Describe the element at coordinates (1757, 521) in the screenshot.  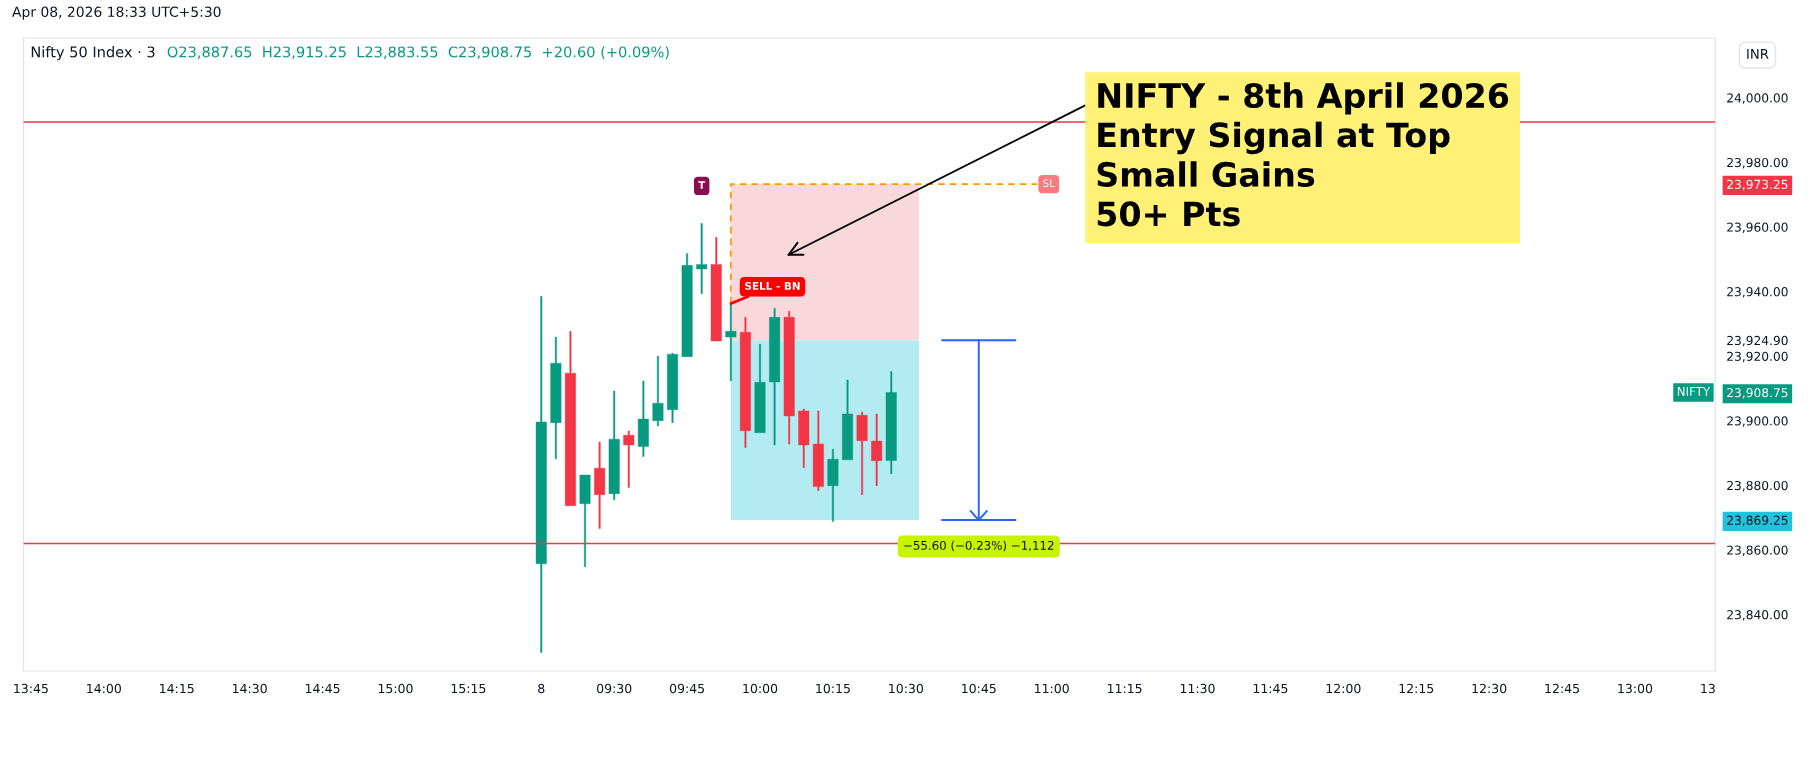
I see `y-tick-label: 23,869.25` at that location.